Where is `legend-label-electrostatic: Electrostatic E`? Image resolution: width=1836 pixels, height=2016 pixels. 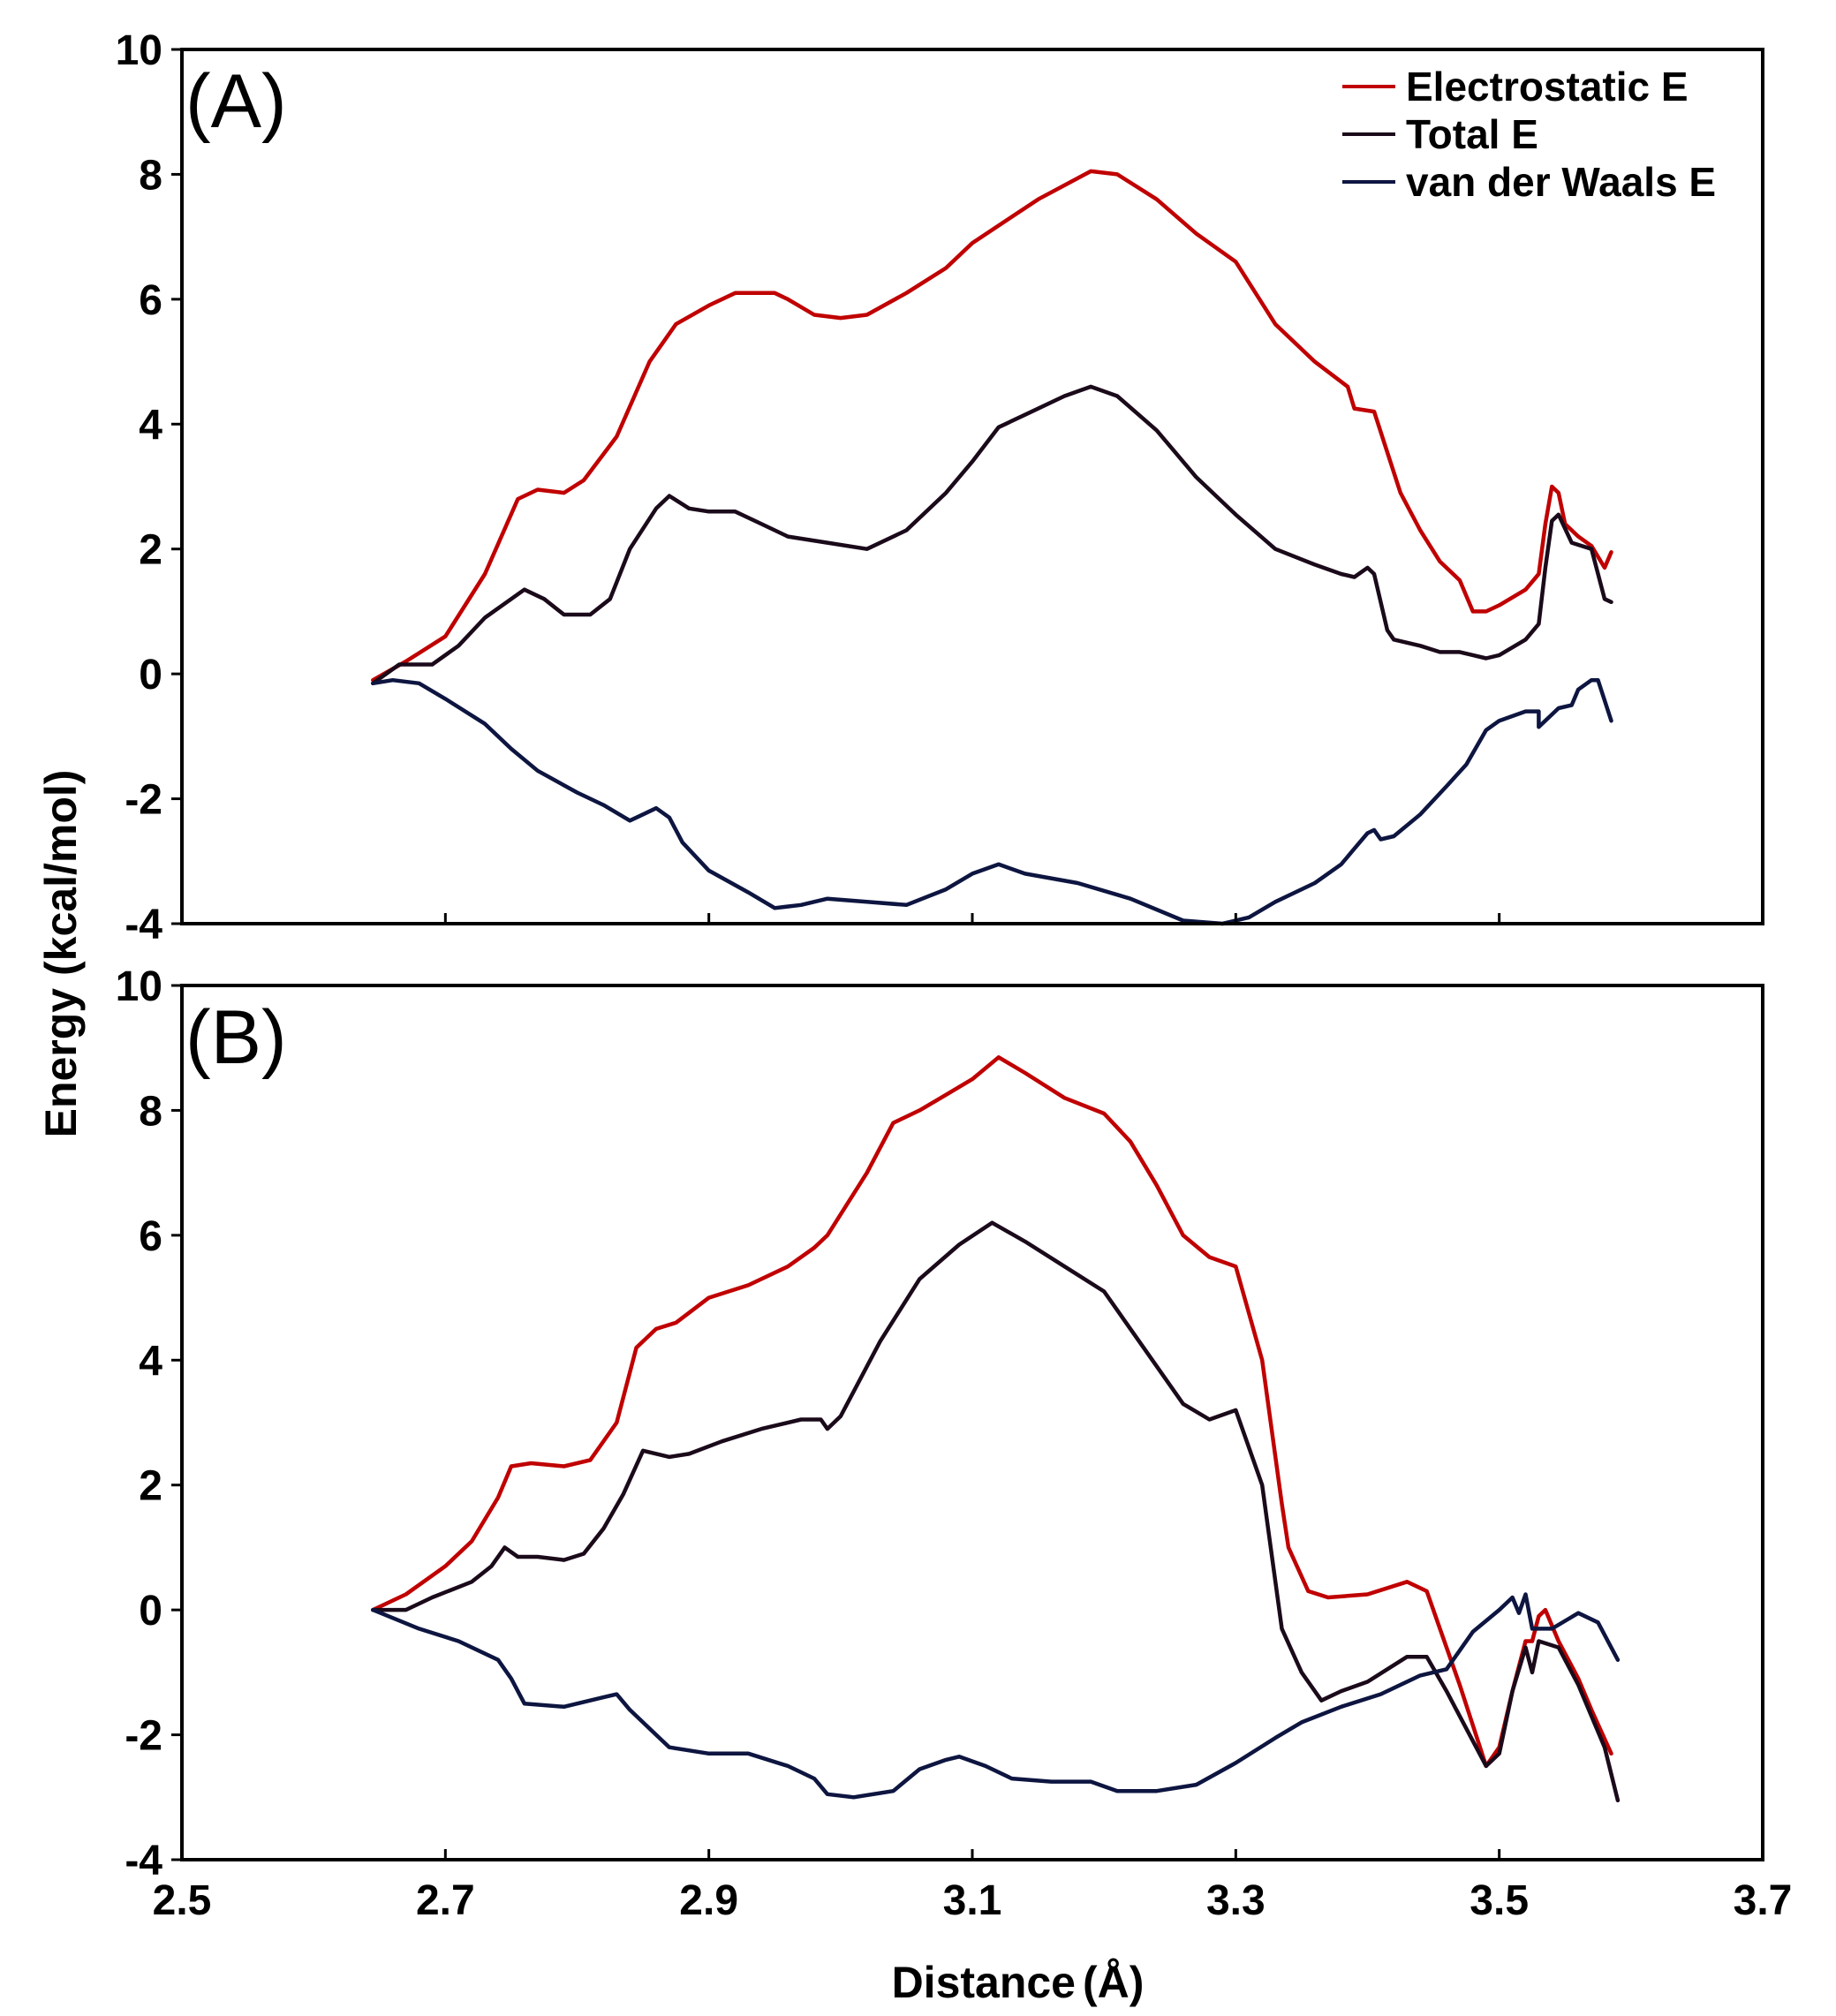
legend-label-electrostatic: Electrostatic E is located at coordinates (1547, 87).